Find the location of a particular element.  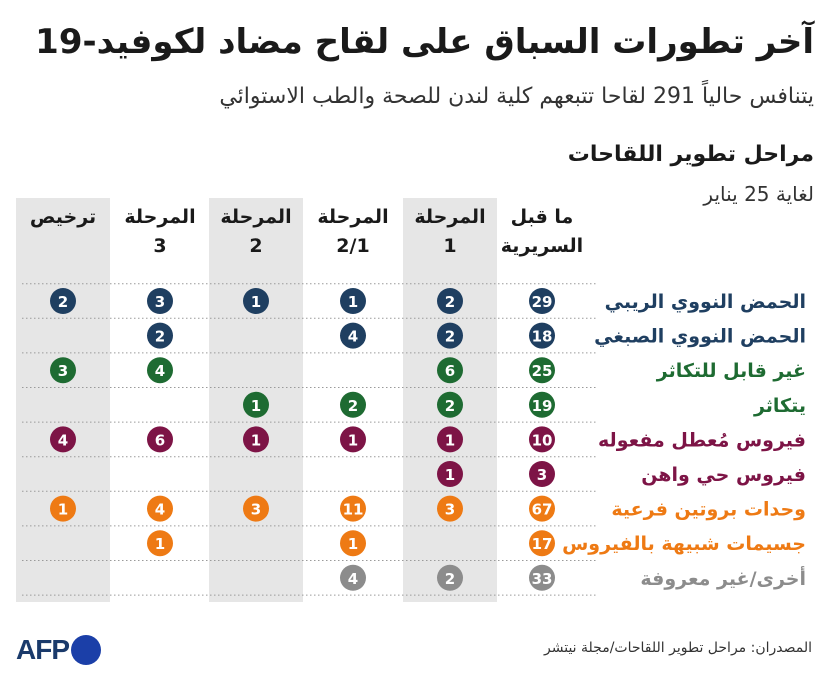

value-label: 67 is located at coordinates (542, 510).